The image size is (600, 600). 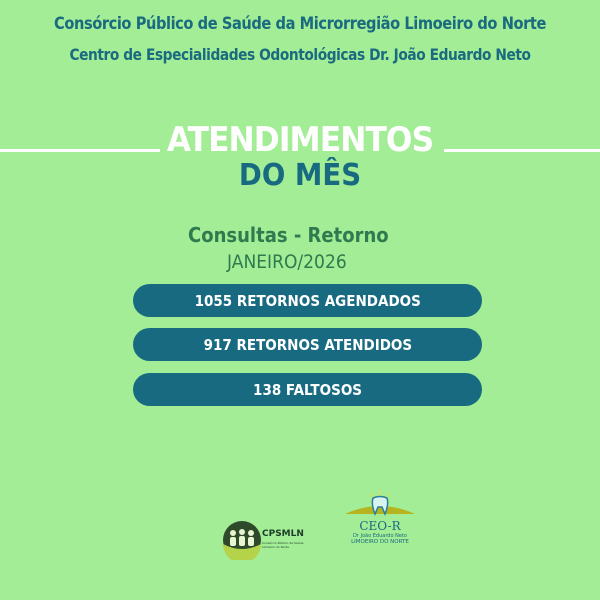 I want to click on cpsmln-text: CPSMLN, so click(x=283, y=534).